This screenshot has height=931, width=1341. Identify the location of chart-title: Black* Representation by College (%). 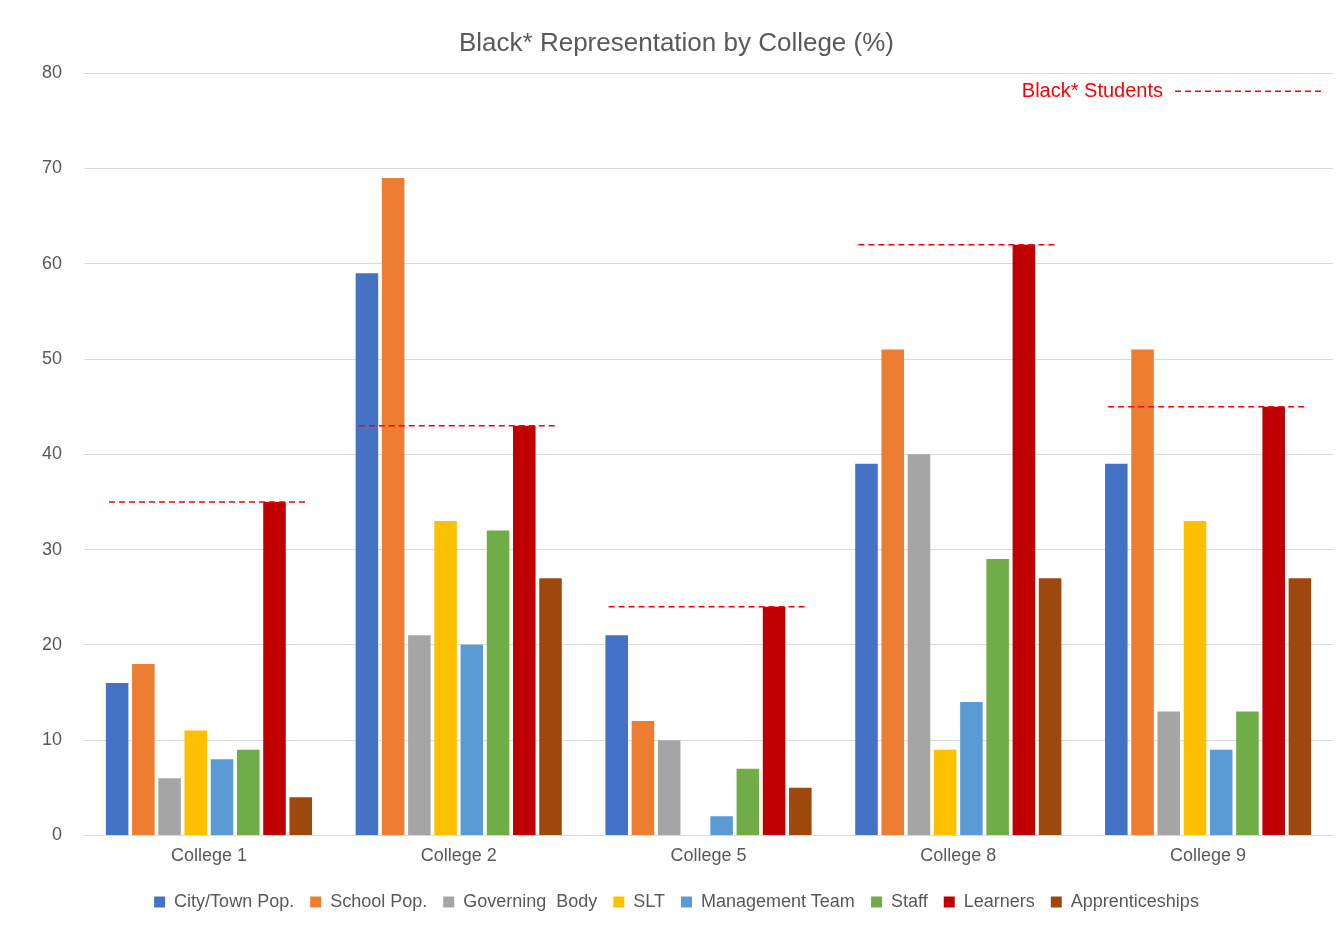
(676, 41).